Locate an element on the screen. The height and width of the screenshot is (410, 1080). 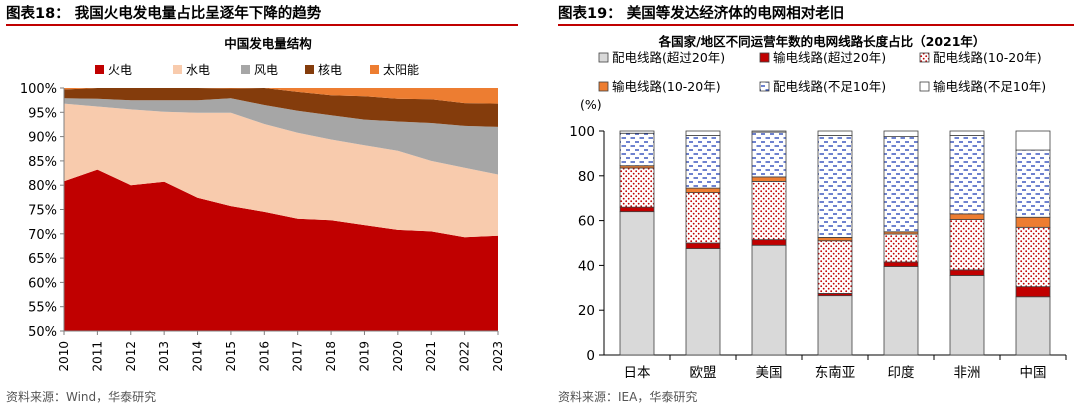
left-figure-title: 图表18： 我国火电发电量占比呈逐年下降的趋势 is located at coordinates (164, 14).